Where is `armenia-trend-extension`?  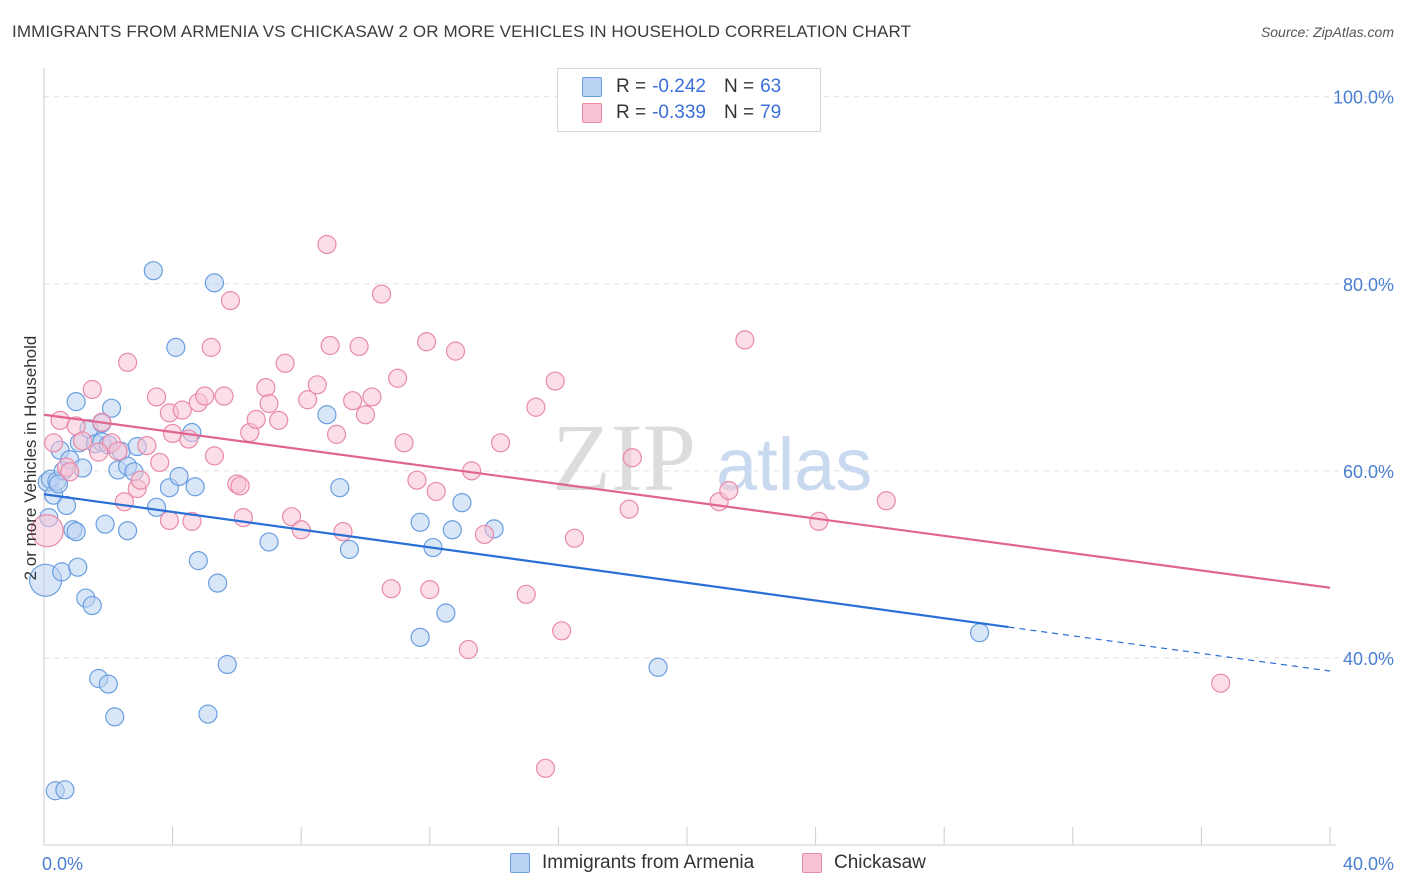
armenia-trend-extension is located at coordinates (1169, 649).